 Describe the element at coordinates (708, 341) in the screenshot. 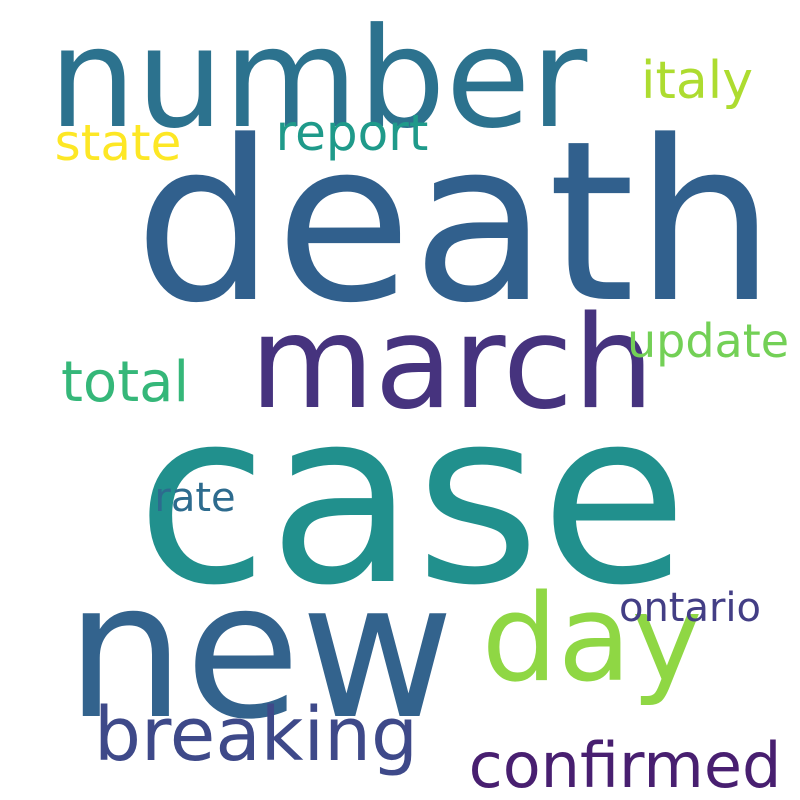

I see `word-update: update` at that location.